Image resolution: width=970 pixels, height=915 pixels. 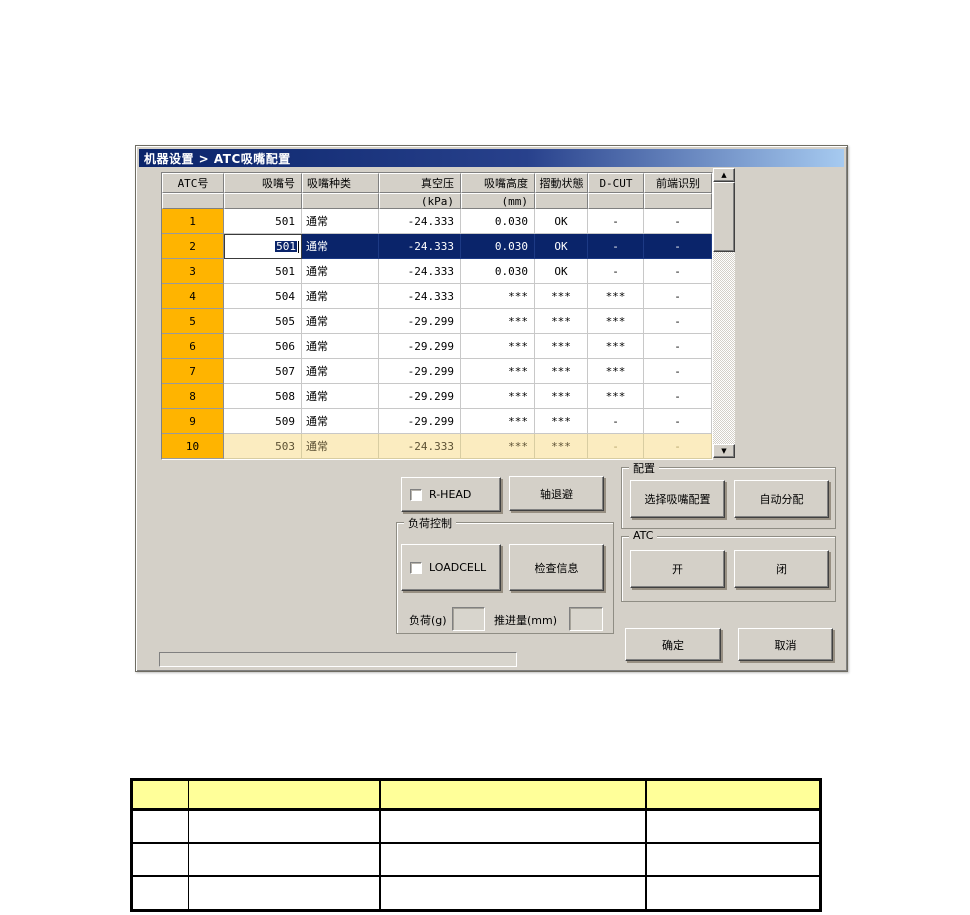 What do you see at coordinates (498, 296) in the screenshot?
I see `grid-cell-r4-height: ***` at bounding box center [498, 296].